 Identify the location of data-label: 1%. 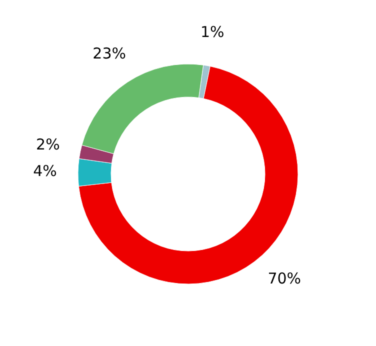
(212, 32).